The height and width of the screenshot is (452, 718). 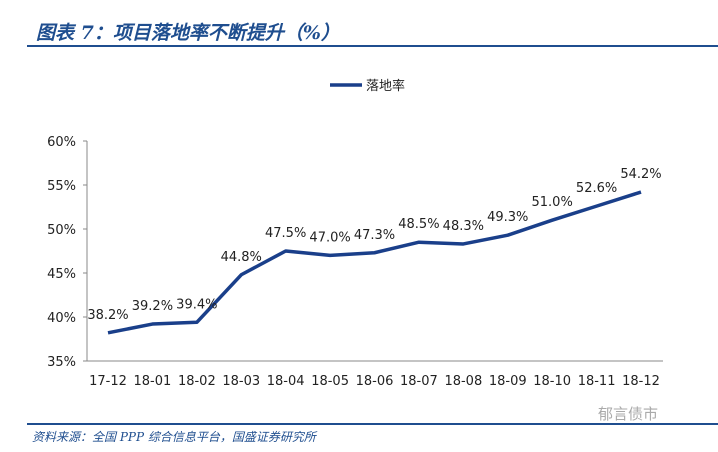 What do you see at coordinates (552, 202) in the screenshot?
I see `data-label: 51.0%` at bounding box center [552, 202].